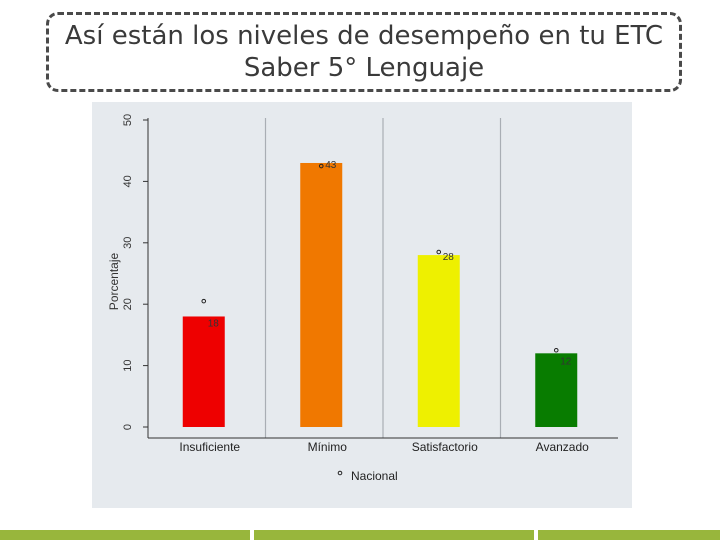 The height and width of the screenshot is (540, 720). I want to click on x-tick-label: Insuficiente, so click(209, 447).